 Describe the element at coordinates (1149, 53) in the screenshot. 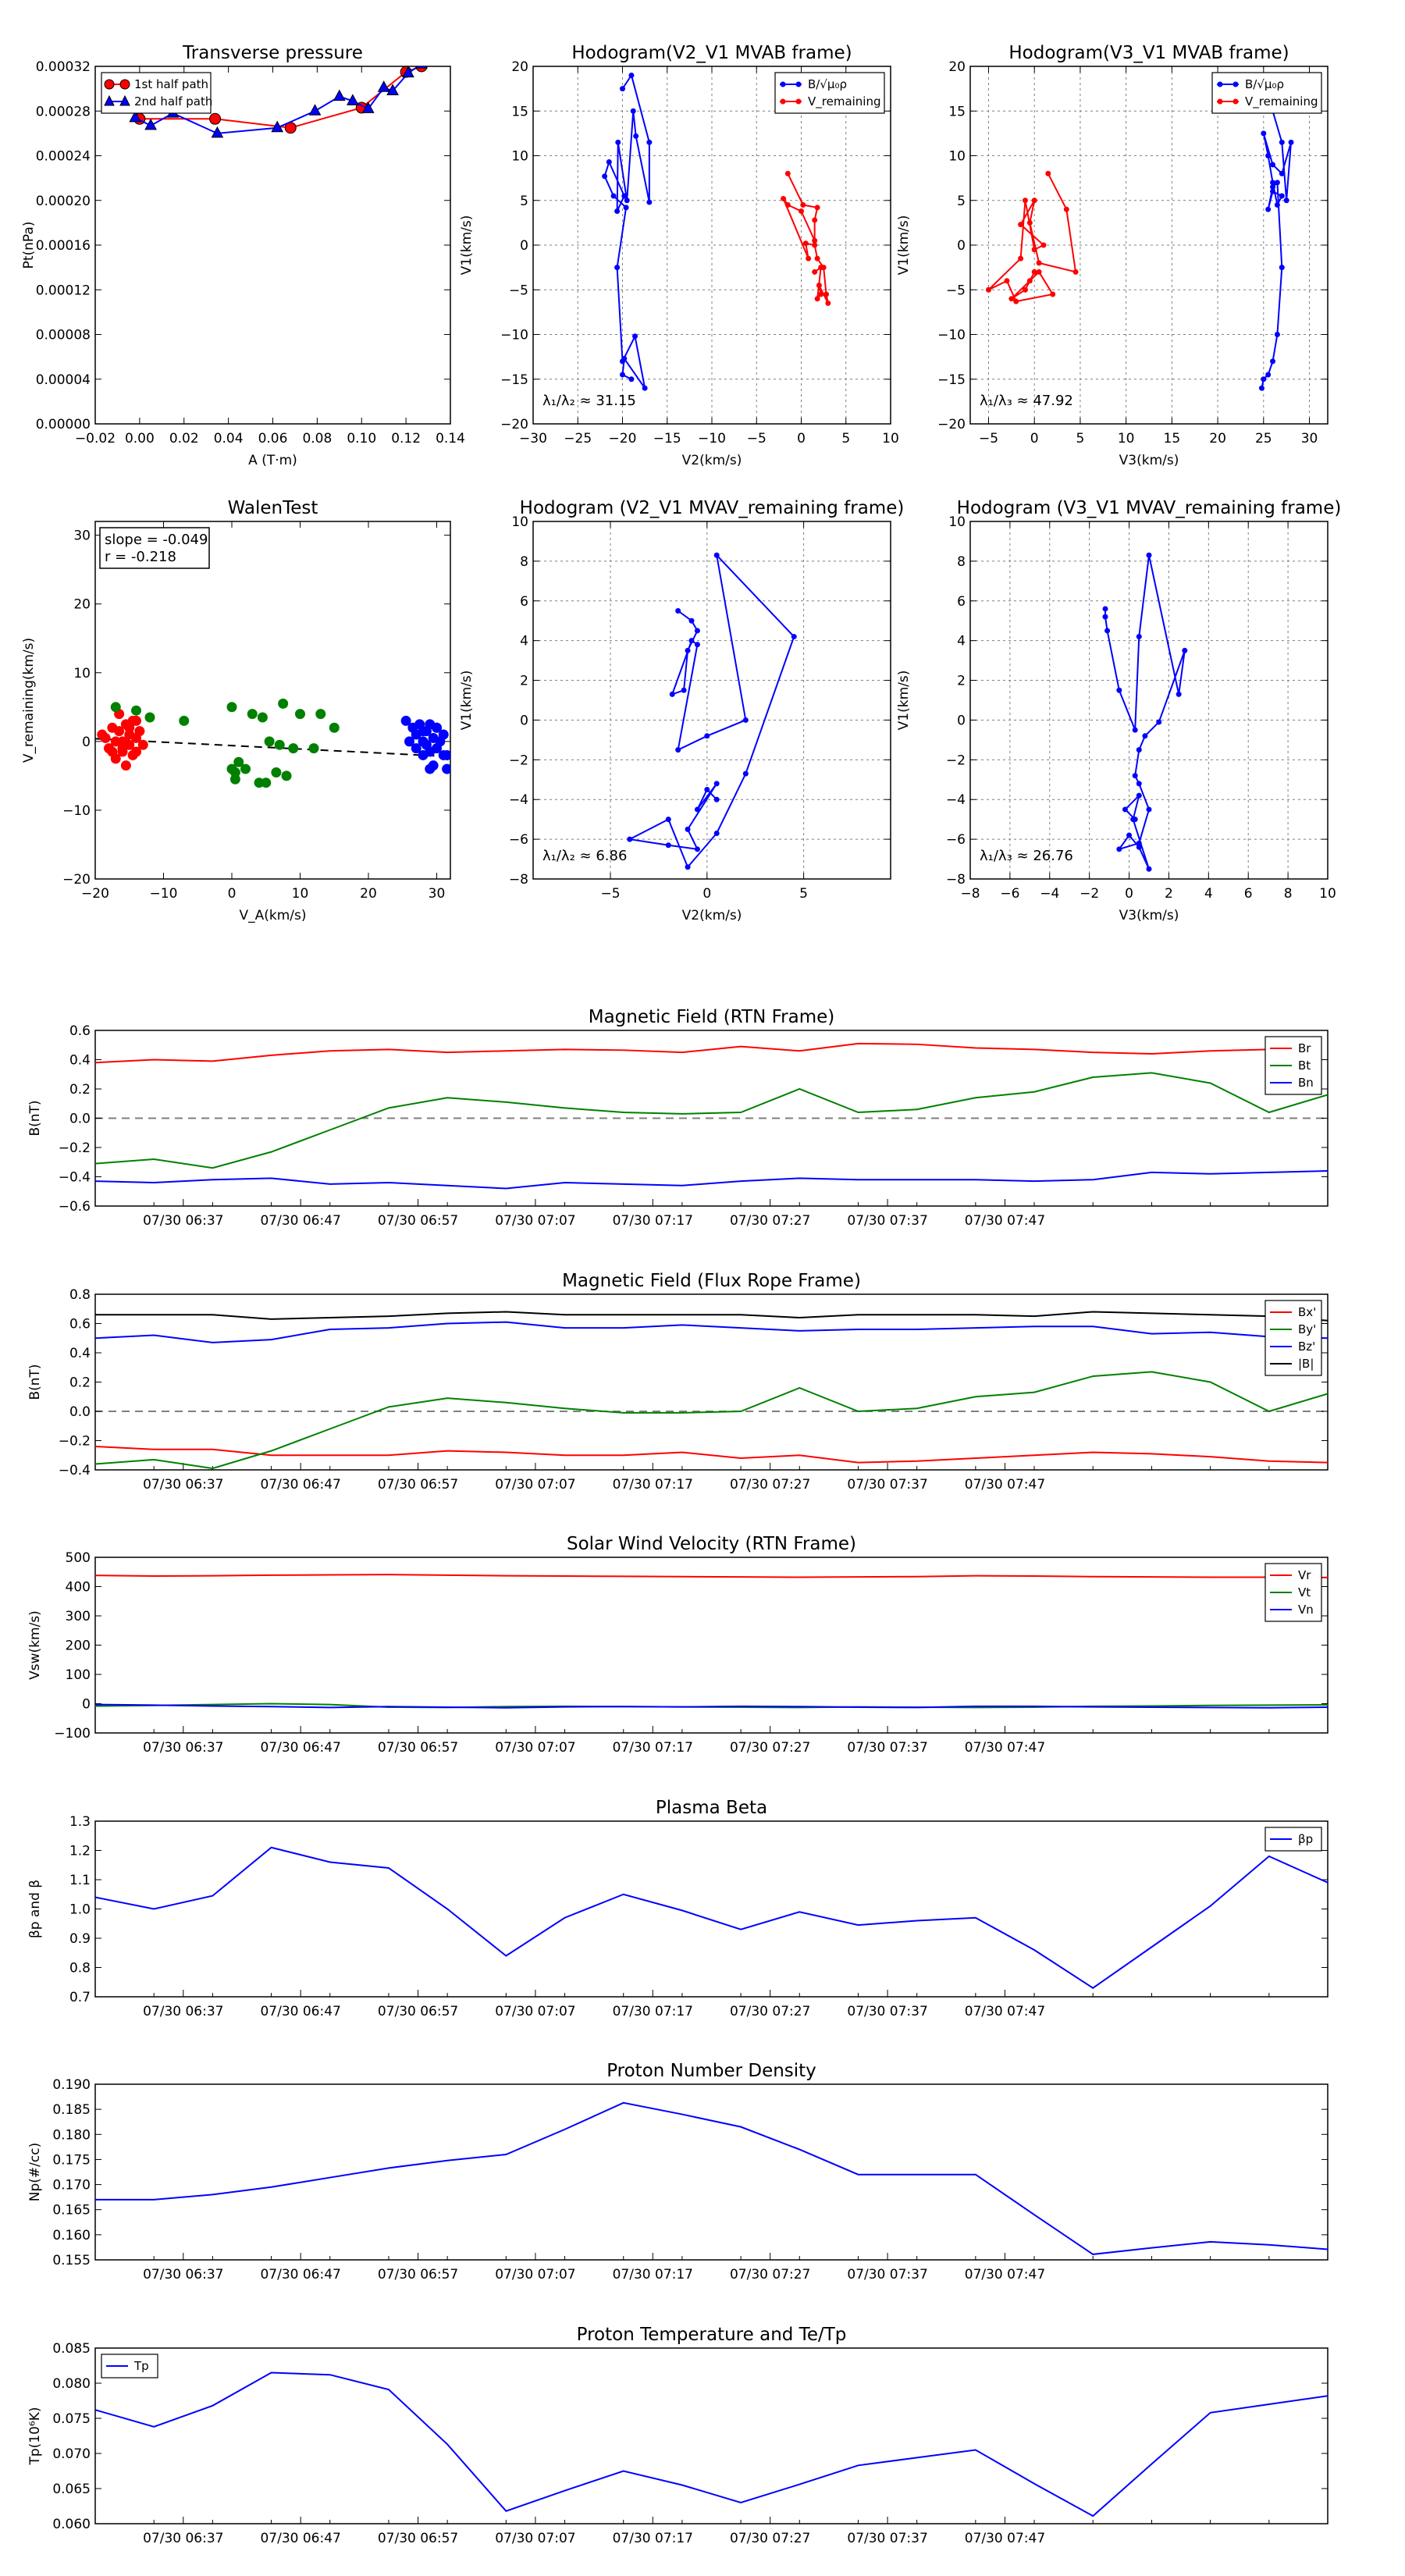

I see `chart-title: Hodogram(V3_V1 MVAB frame)` at that location.